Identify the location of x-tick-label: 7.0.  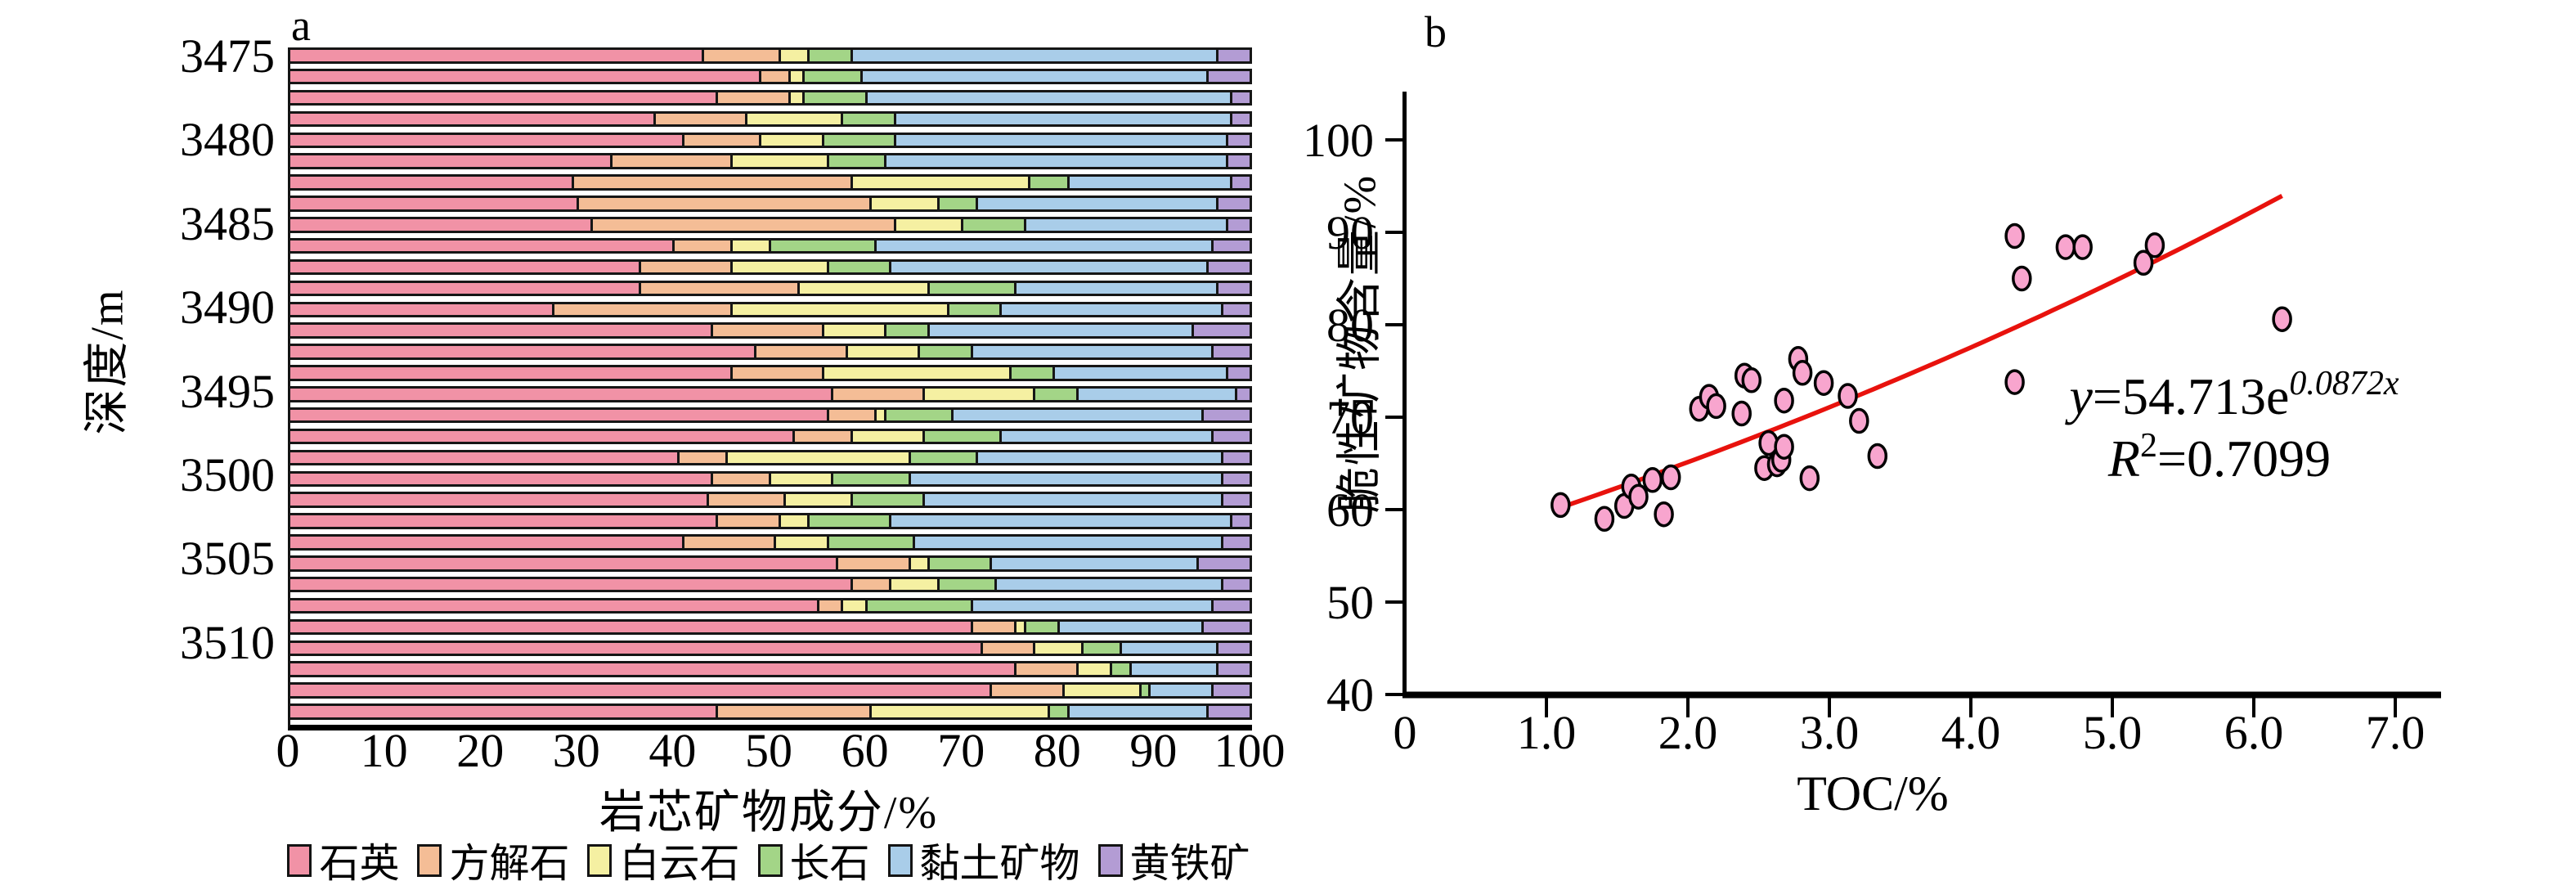
(2396, 732).